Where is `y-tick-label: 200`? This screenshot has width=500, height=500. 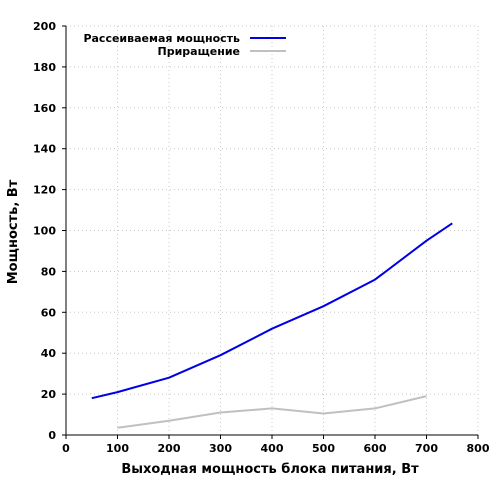
y-tick-label: 200 is located at coordinates (44, 26).